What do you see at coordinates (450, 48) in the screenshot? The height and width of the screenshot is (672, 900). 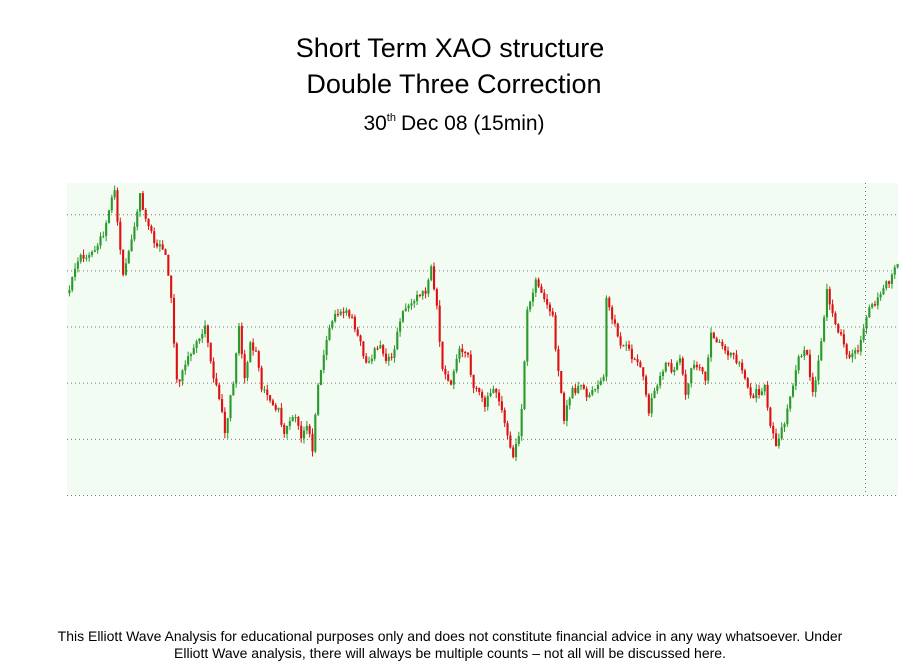 I see `chart-title: Short Term XAO structure` at bounding box center [450, 48].